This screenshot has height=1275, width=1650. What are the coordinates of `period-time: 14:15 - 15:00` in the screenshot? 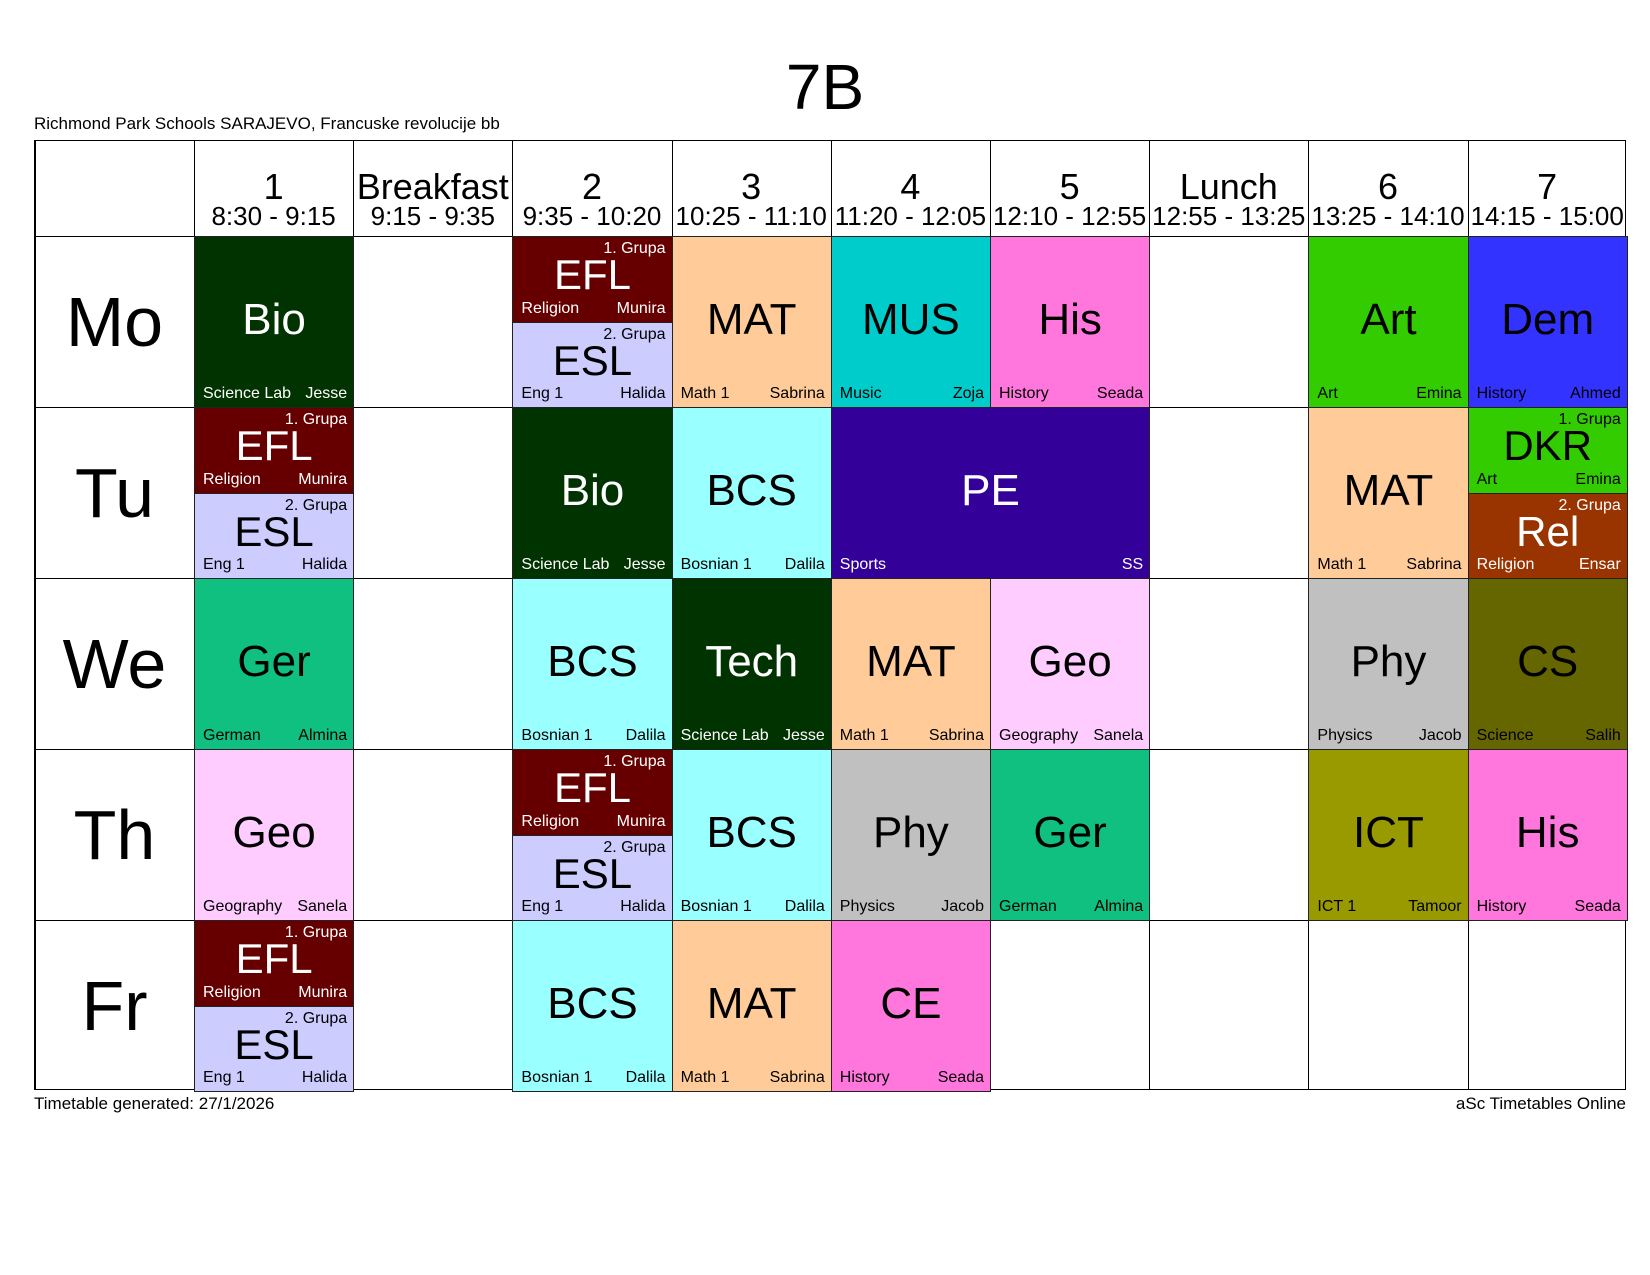 It's located at (1547, 216).